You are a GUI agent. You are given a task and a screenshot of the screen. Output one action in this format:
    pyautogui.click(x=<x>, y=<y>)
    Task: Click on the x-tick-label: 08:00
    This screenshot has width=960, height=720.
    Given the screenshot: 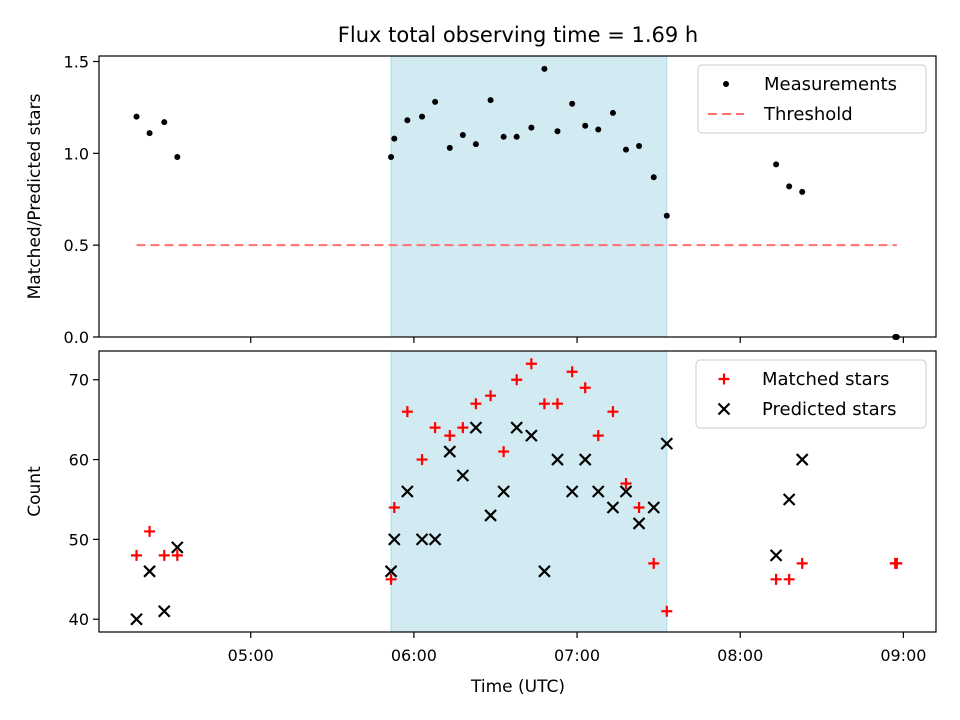 What is the action you would take?
    pyautogui.click(x=740, y=655)
    